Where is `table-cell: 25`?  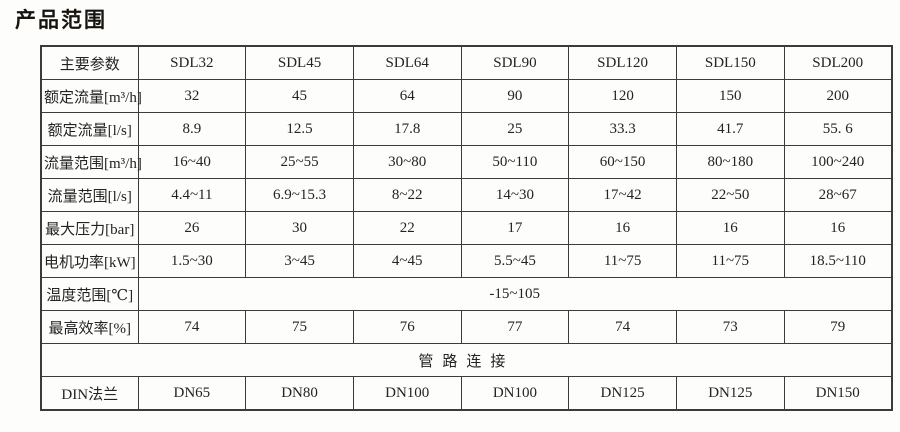
table-cell: 25 is located at coordinates (515, 129).